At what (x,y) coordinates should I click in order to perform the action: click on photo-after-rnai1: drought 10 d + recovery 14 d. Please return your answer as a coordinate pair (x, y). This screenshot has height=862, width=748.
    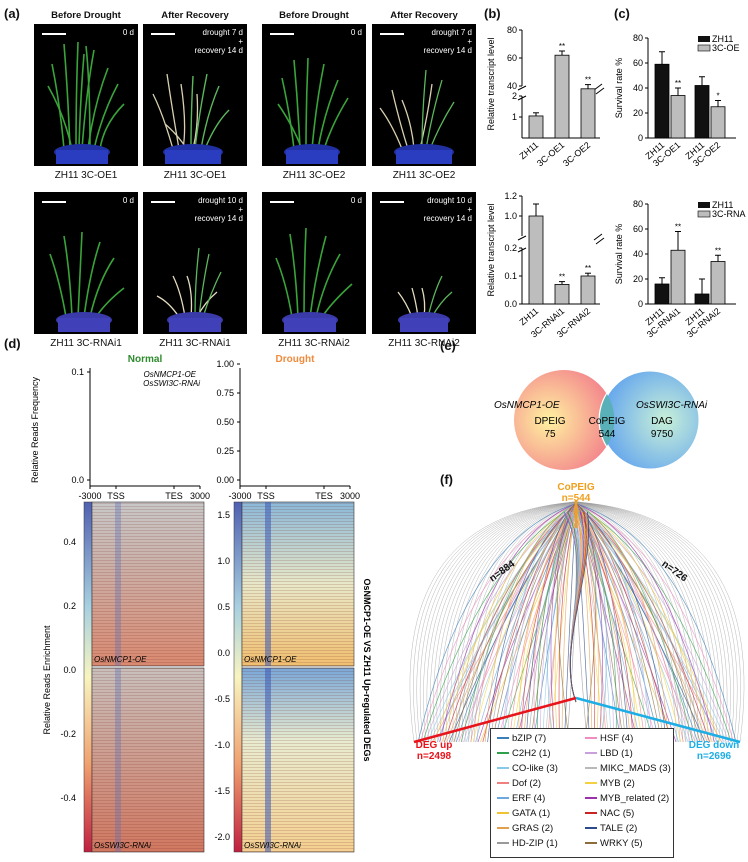
    Looking at the image, I should click on (195, 263).